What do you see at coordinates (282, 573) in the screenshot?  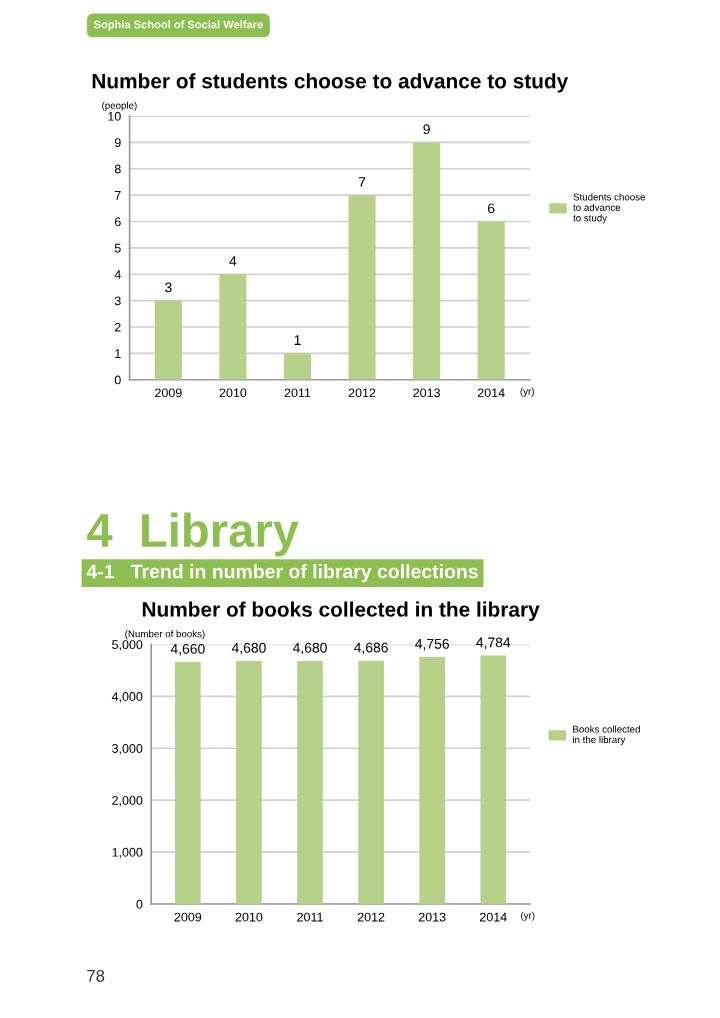 I see `text: 4-1 Trend in number of library collections` at bounding box center [282, 573].